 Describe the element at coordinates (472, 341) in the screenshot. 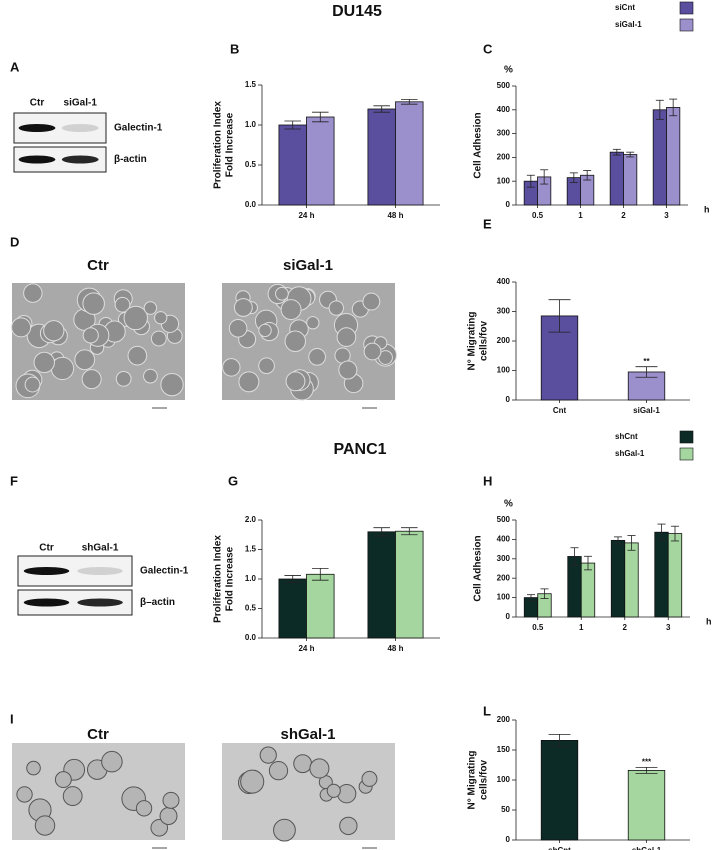

I see `y-axis-label: N° Migrating` at that location.